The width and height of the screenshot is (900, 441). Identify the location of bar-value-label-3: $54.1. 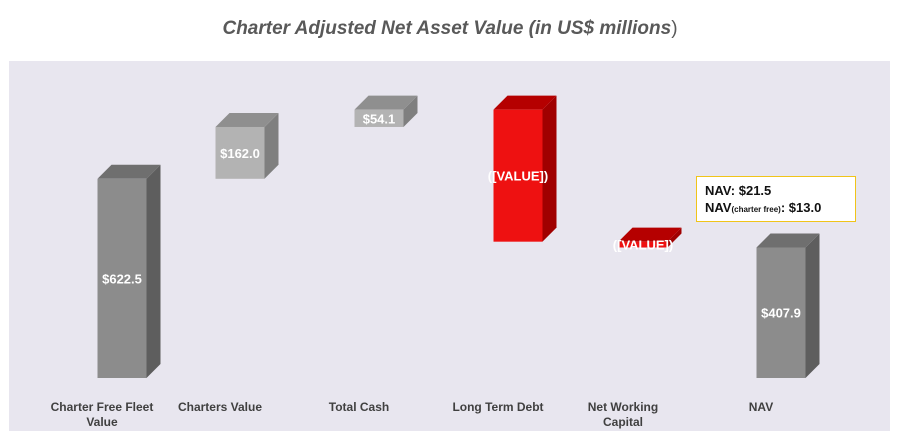
(379, 118).